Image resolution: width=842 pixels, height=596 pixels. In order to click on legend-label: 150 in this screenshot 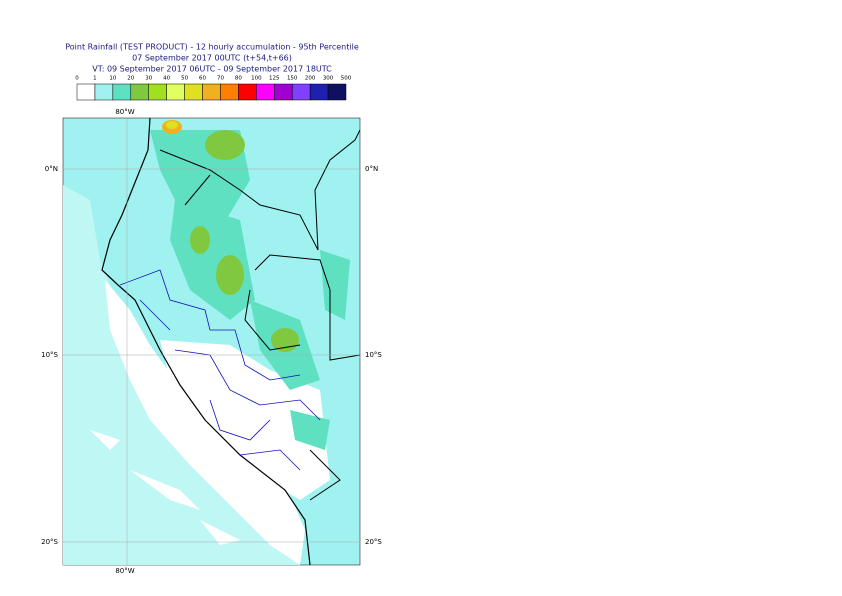, I will do `click(292, 79)`.